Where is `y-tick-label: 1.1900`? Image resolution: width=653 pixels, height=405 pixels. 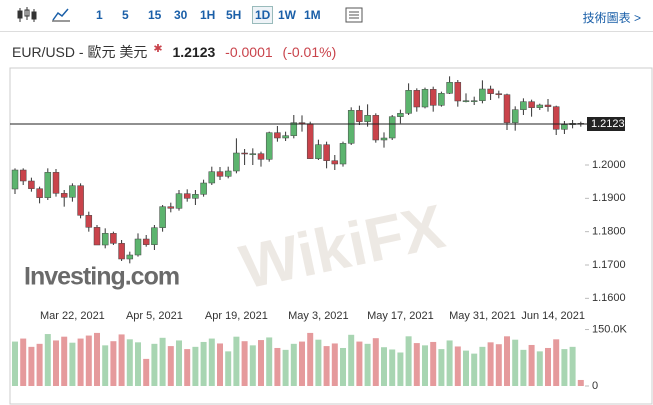
y-tick-label: 1.1900 is located at coordinates (609, 198).